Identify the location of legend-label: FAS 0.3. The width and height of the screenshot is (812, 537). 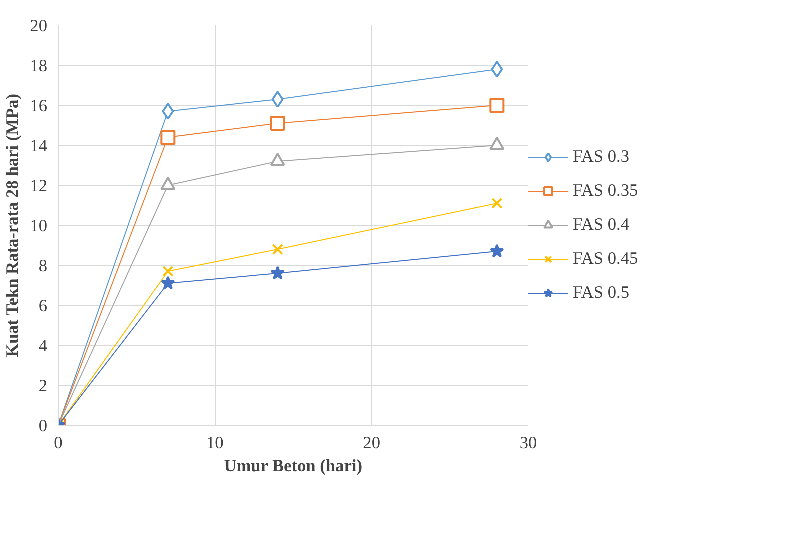
(601, 157).